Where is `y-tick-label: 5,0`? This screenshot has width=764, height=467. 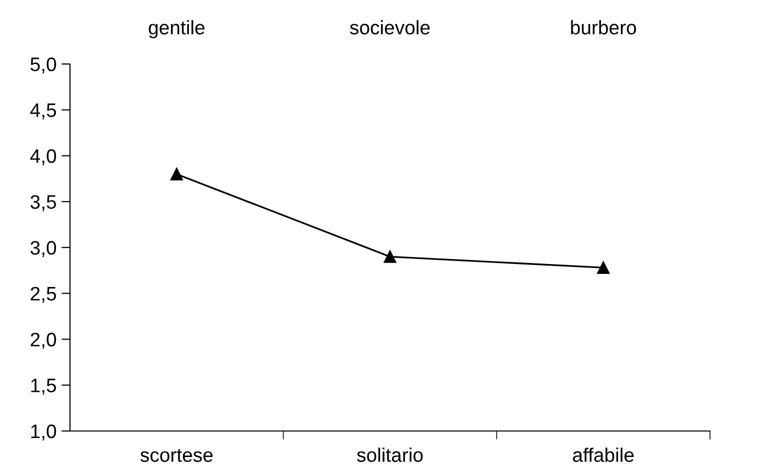
y-tick-label: 5,0 is located at coordinates (43, 65).